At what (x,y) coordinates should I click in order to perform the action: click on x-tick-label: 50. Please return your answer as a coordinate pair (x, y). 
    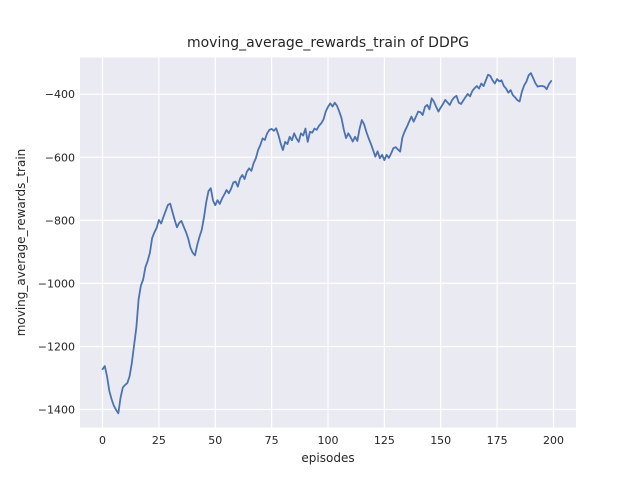
    Looking at the image, I should click on (215, 440).